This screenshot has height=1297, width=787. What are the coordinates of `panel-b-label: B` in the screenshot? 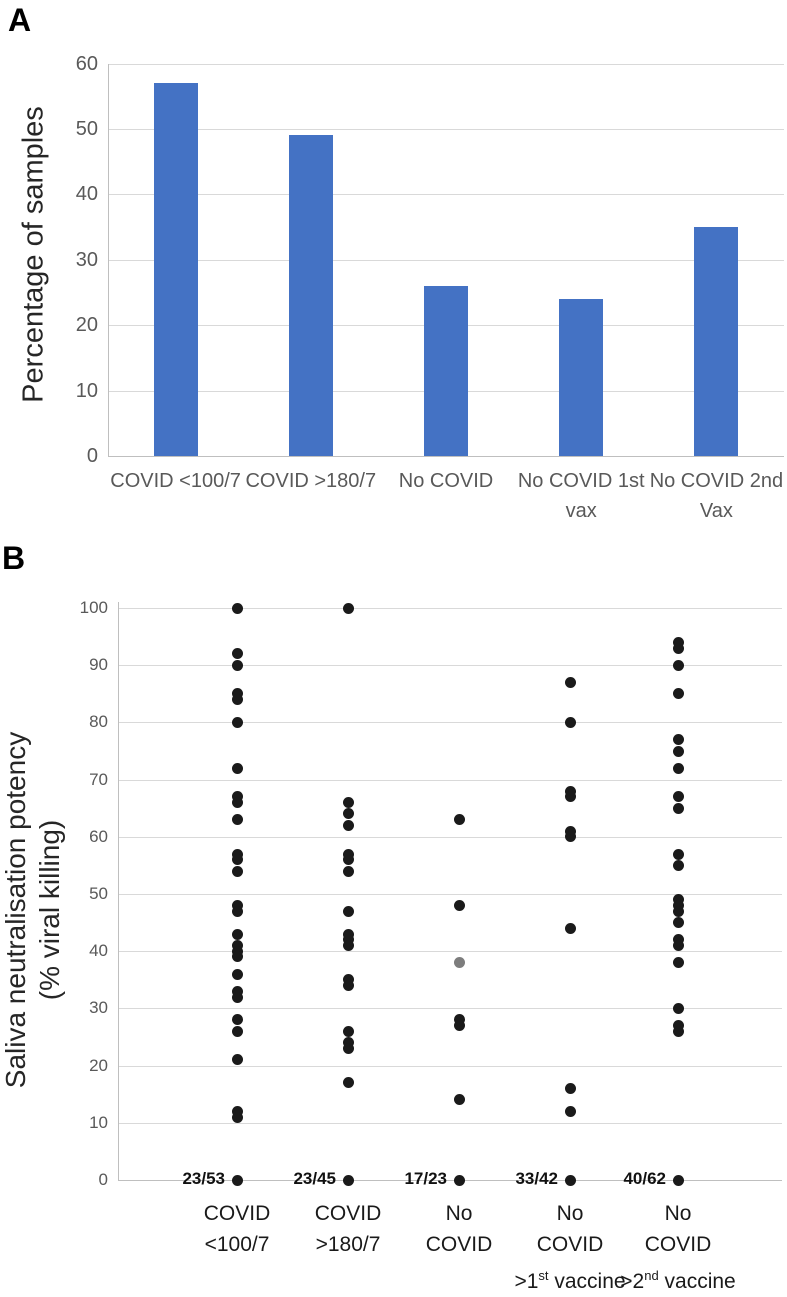 It's located at (14, 558).